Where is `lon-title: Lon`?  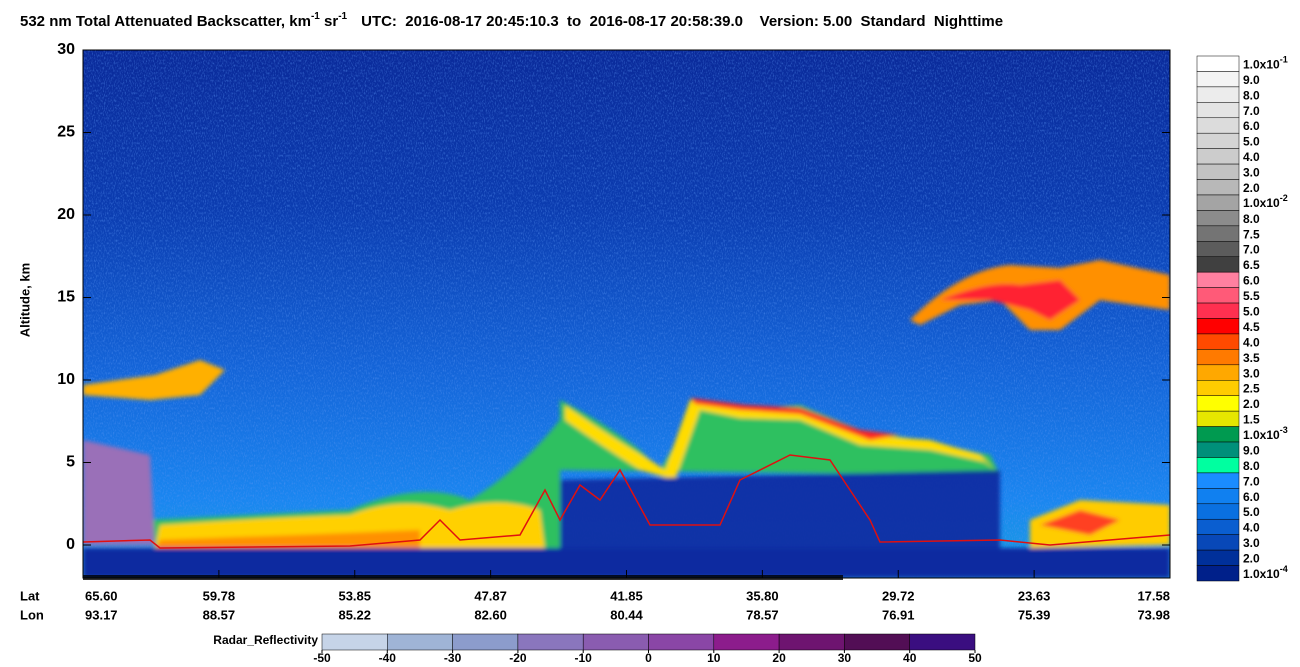
lon-title: Lon is located at coordinates (32, 614).